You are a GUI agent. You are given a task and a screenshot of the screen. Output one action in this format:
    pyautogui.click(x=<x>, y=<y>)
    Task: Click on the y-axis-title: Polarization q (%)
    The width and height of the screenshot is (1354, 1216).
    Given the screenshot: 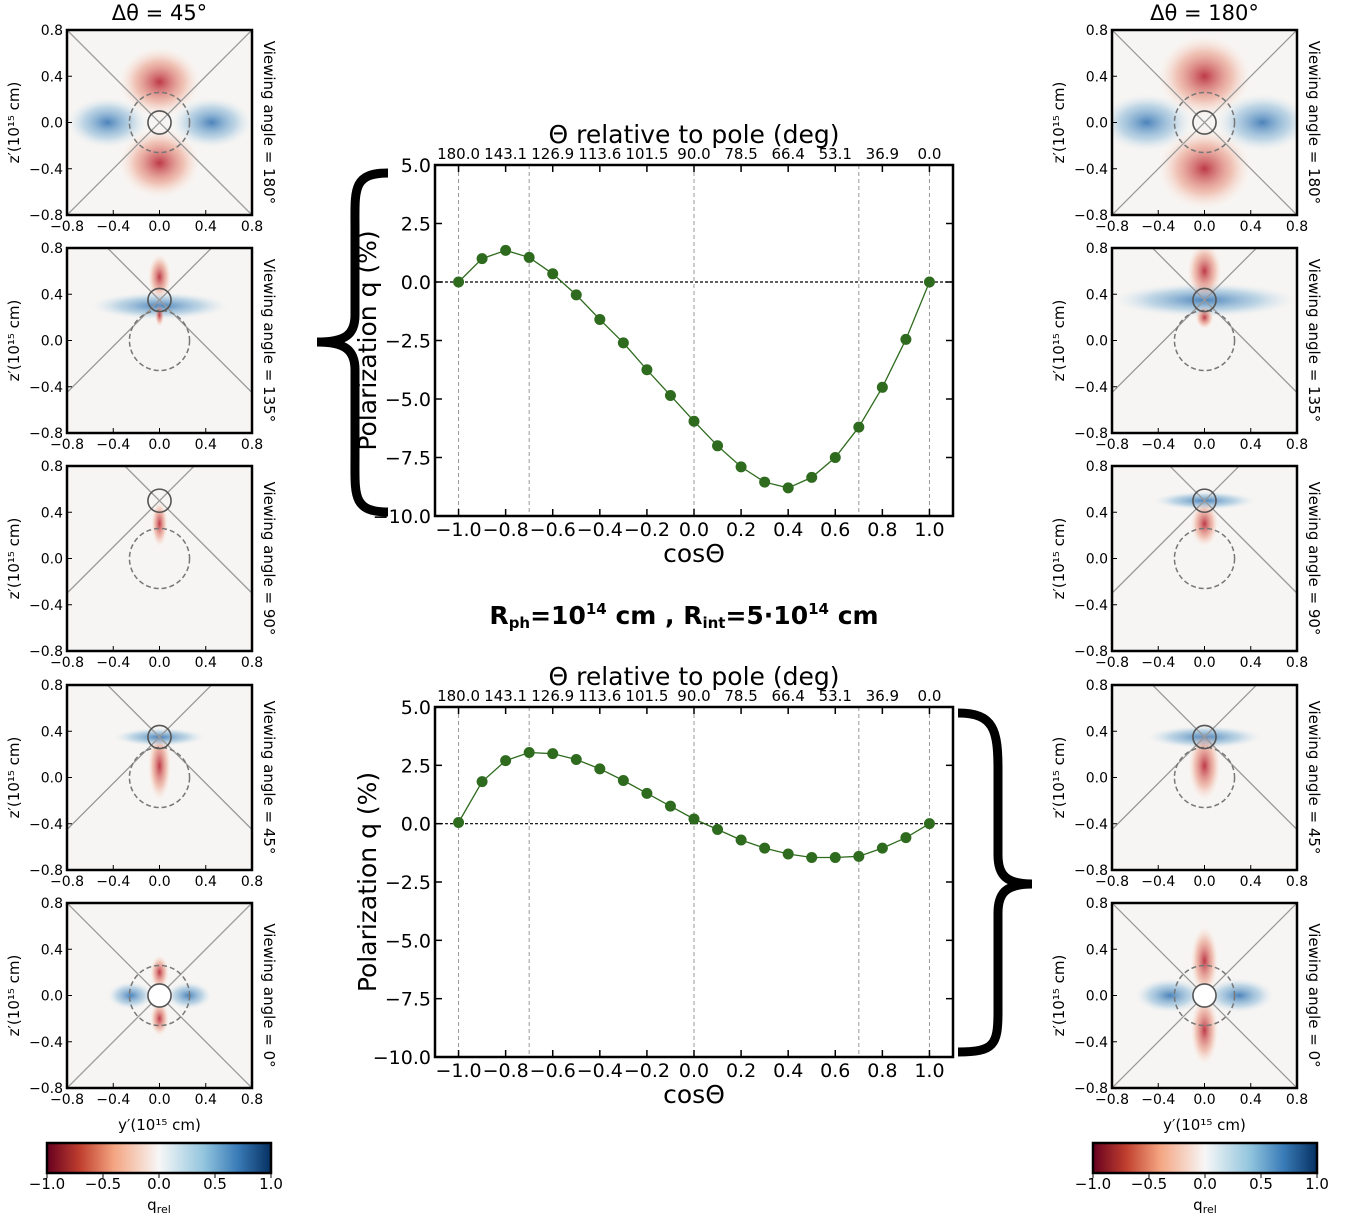 What is the action you would take?
    pyautogui.click(x=367, y=340)
    